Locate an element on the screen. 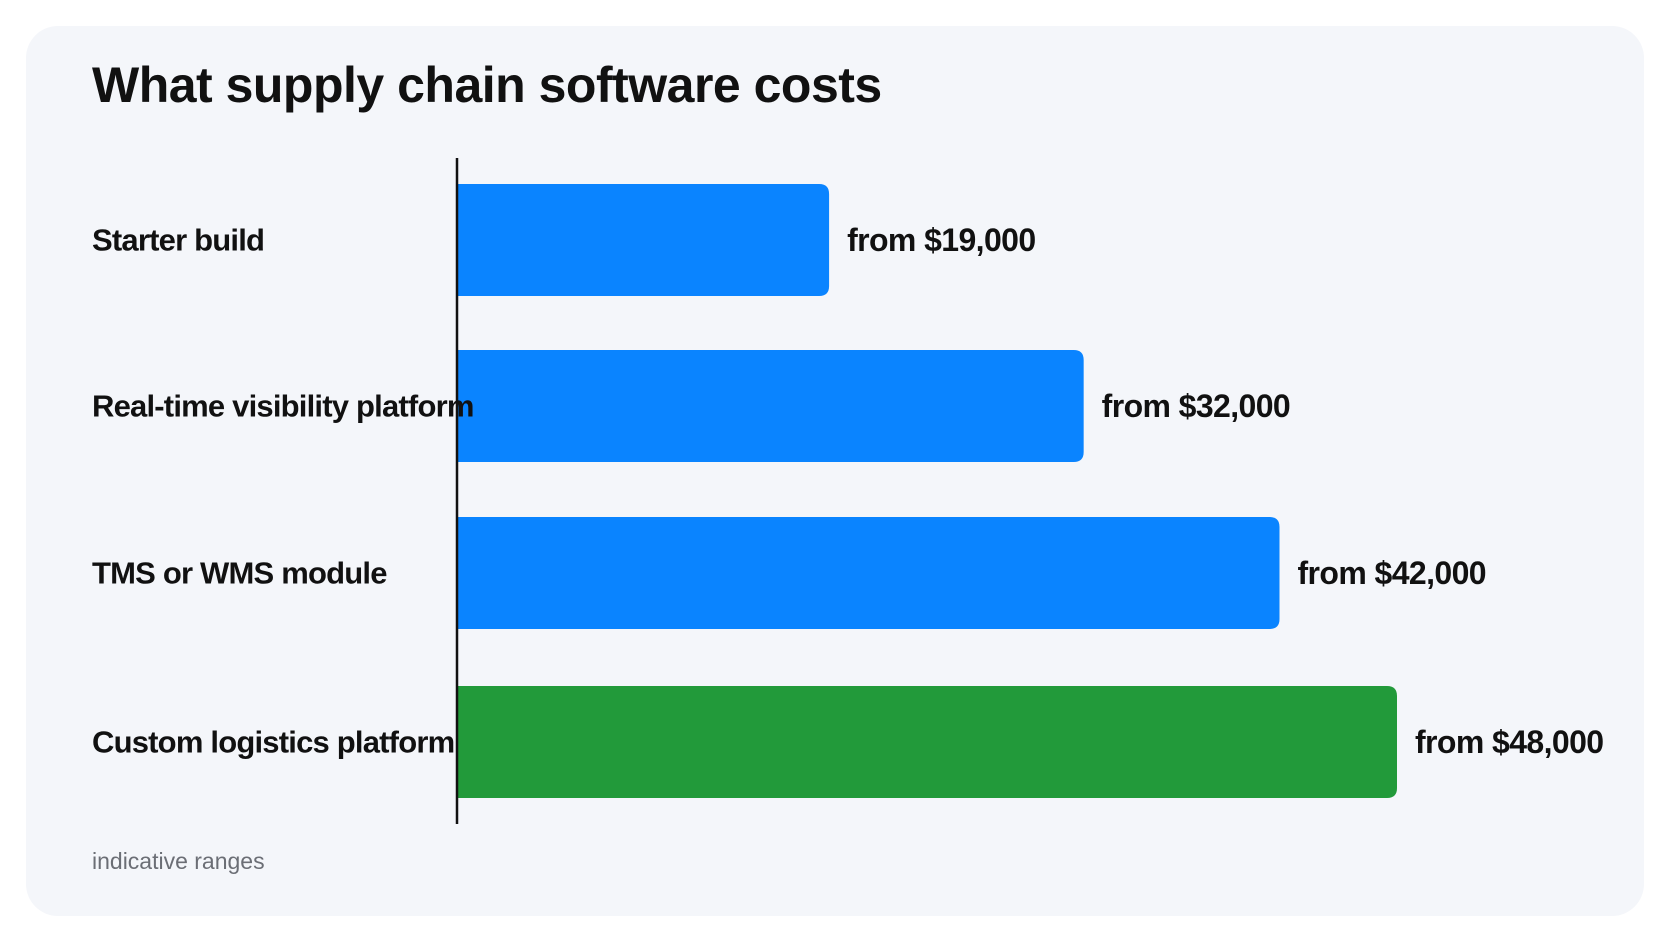 Image resolution: width=1672 pixels, height=941 pixels. category-label: Real-time visibility platform is located at coordinates (283, 406).